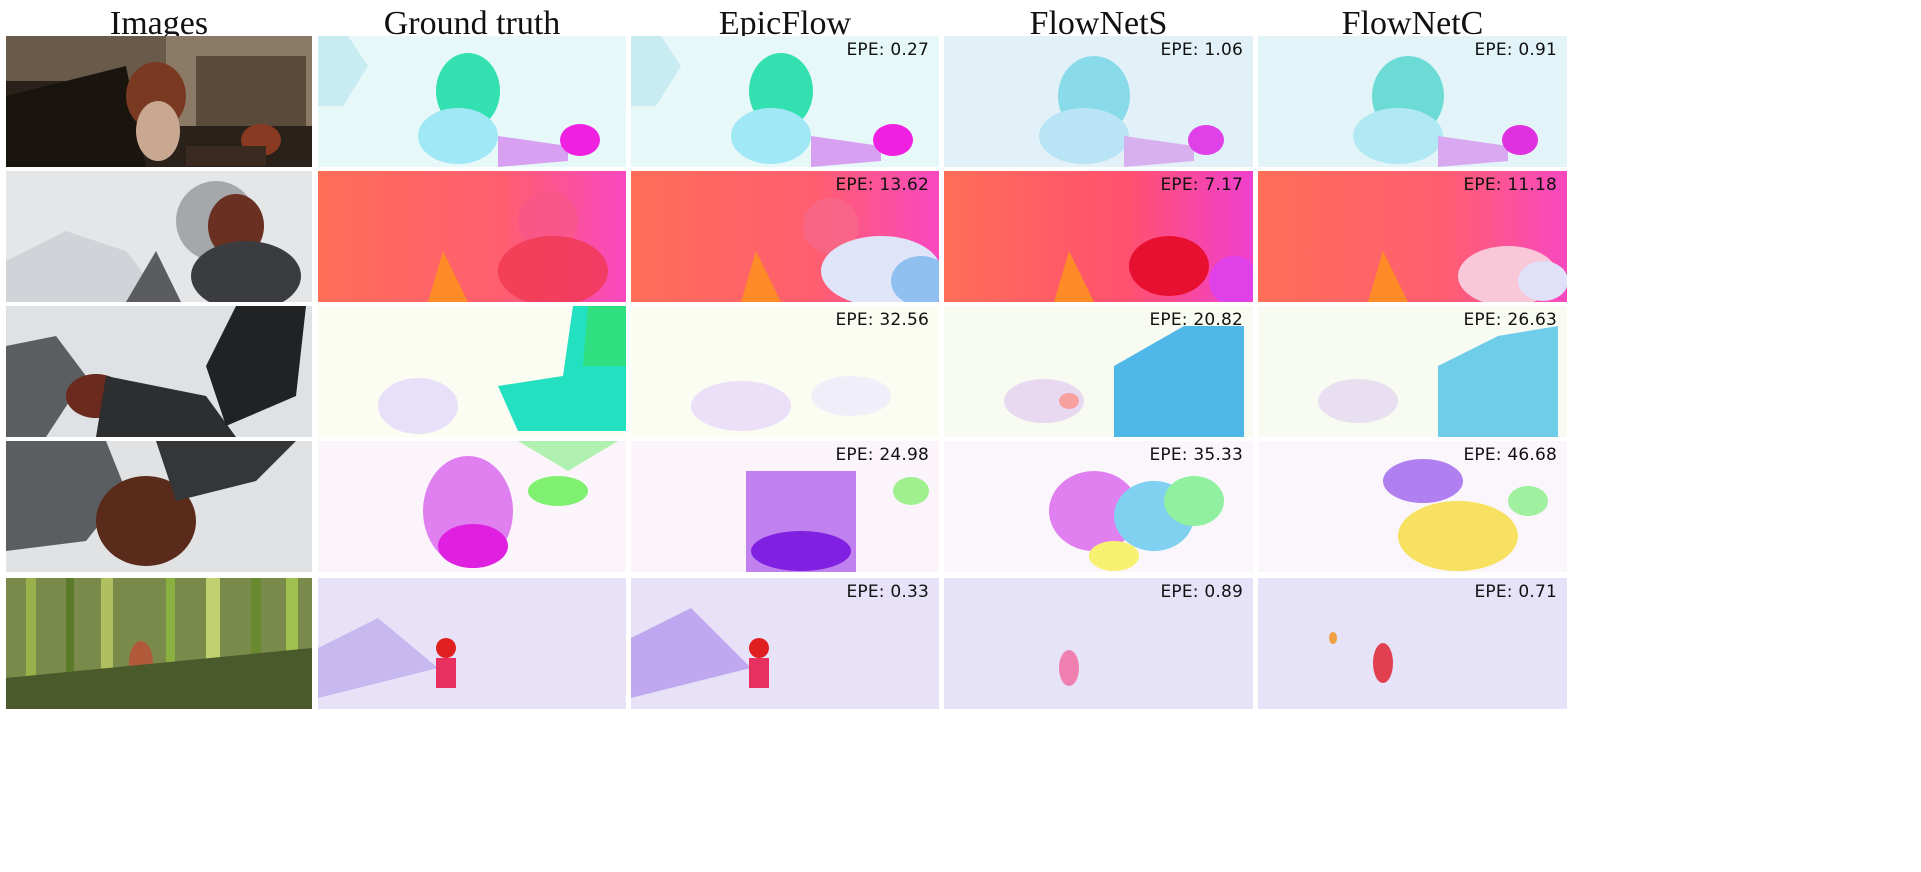  What do you see at coordinates (1201, 592) in the screenshot?
I see `row5-flownets-epe: EPE: 0.89` at bounding box center [1201, 592].